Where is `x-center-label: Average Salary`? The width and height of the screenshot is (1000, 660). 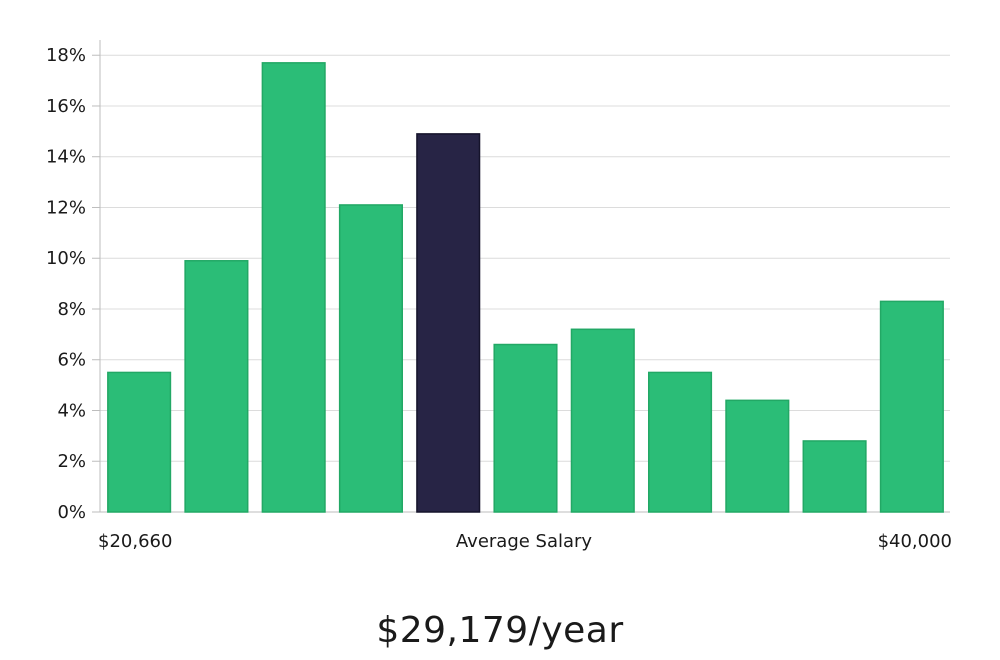
x-center-label: Average Salary is located at coordinates (524, 541).